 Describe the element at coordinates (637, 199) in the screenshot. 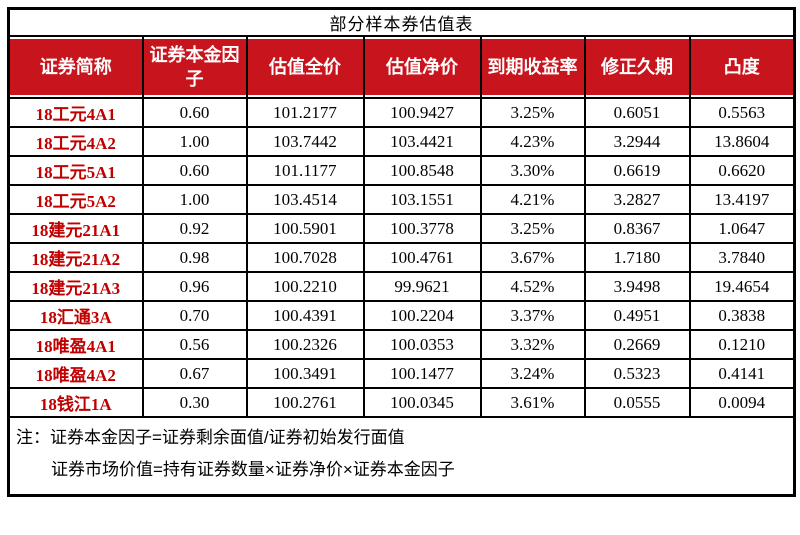

I see `value-cell: 3.2827` at that location.